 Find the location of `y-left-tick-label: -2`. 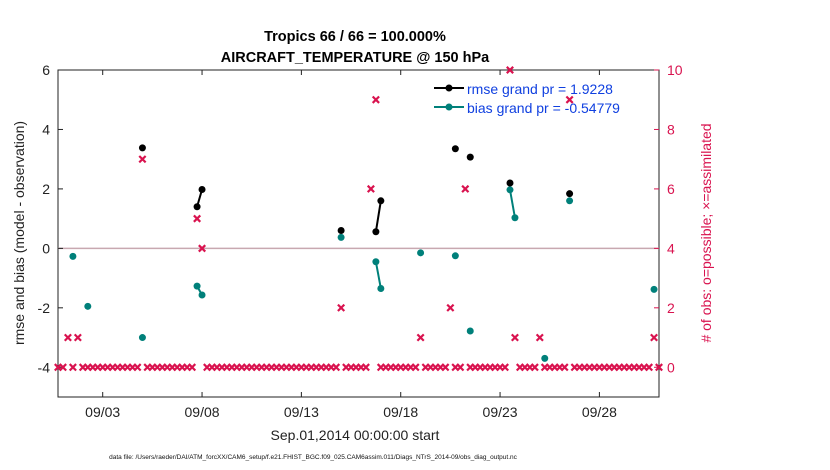

y-left-tick-label: -2 is located at coordinates (44, 308).